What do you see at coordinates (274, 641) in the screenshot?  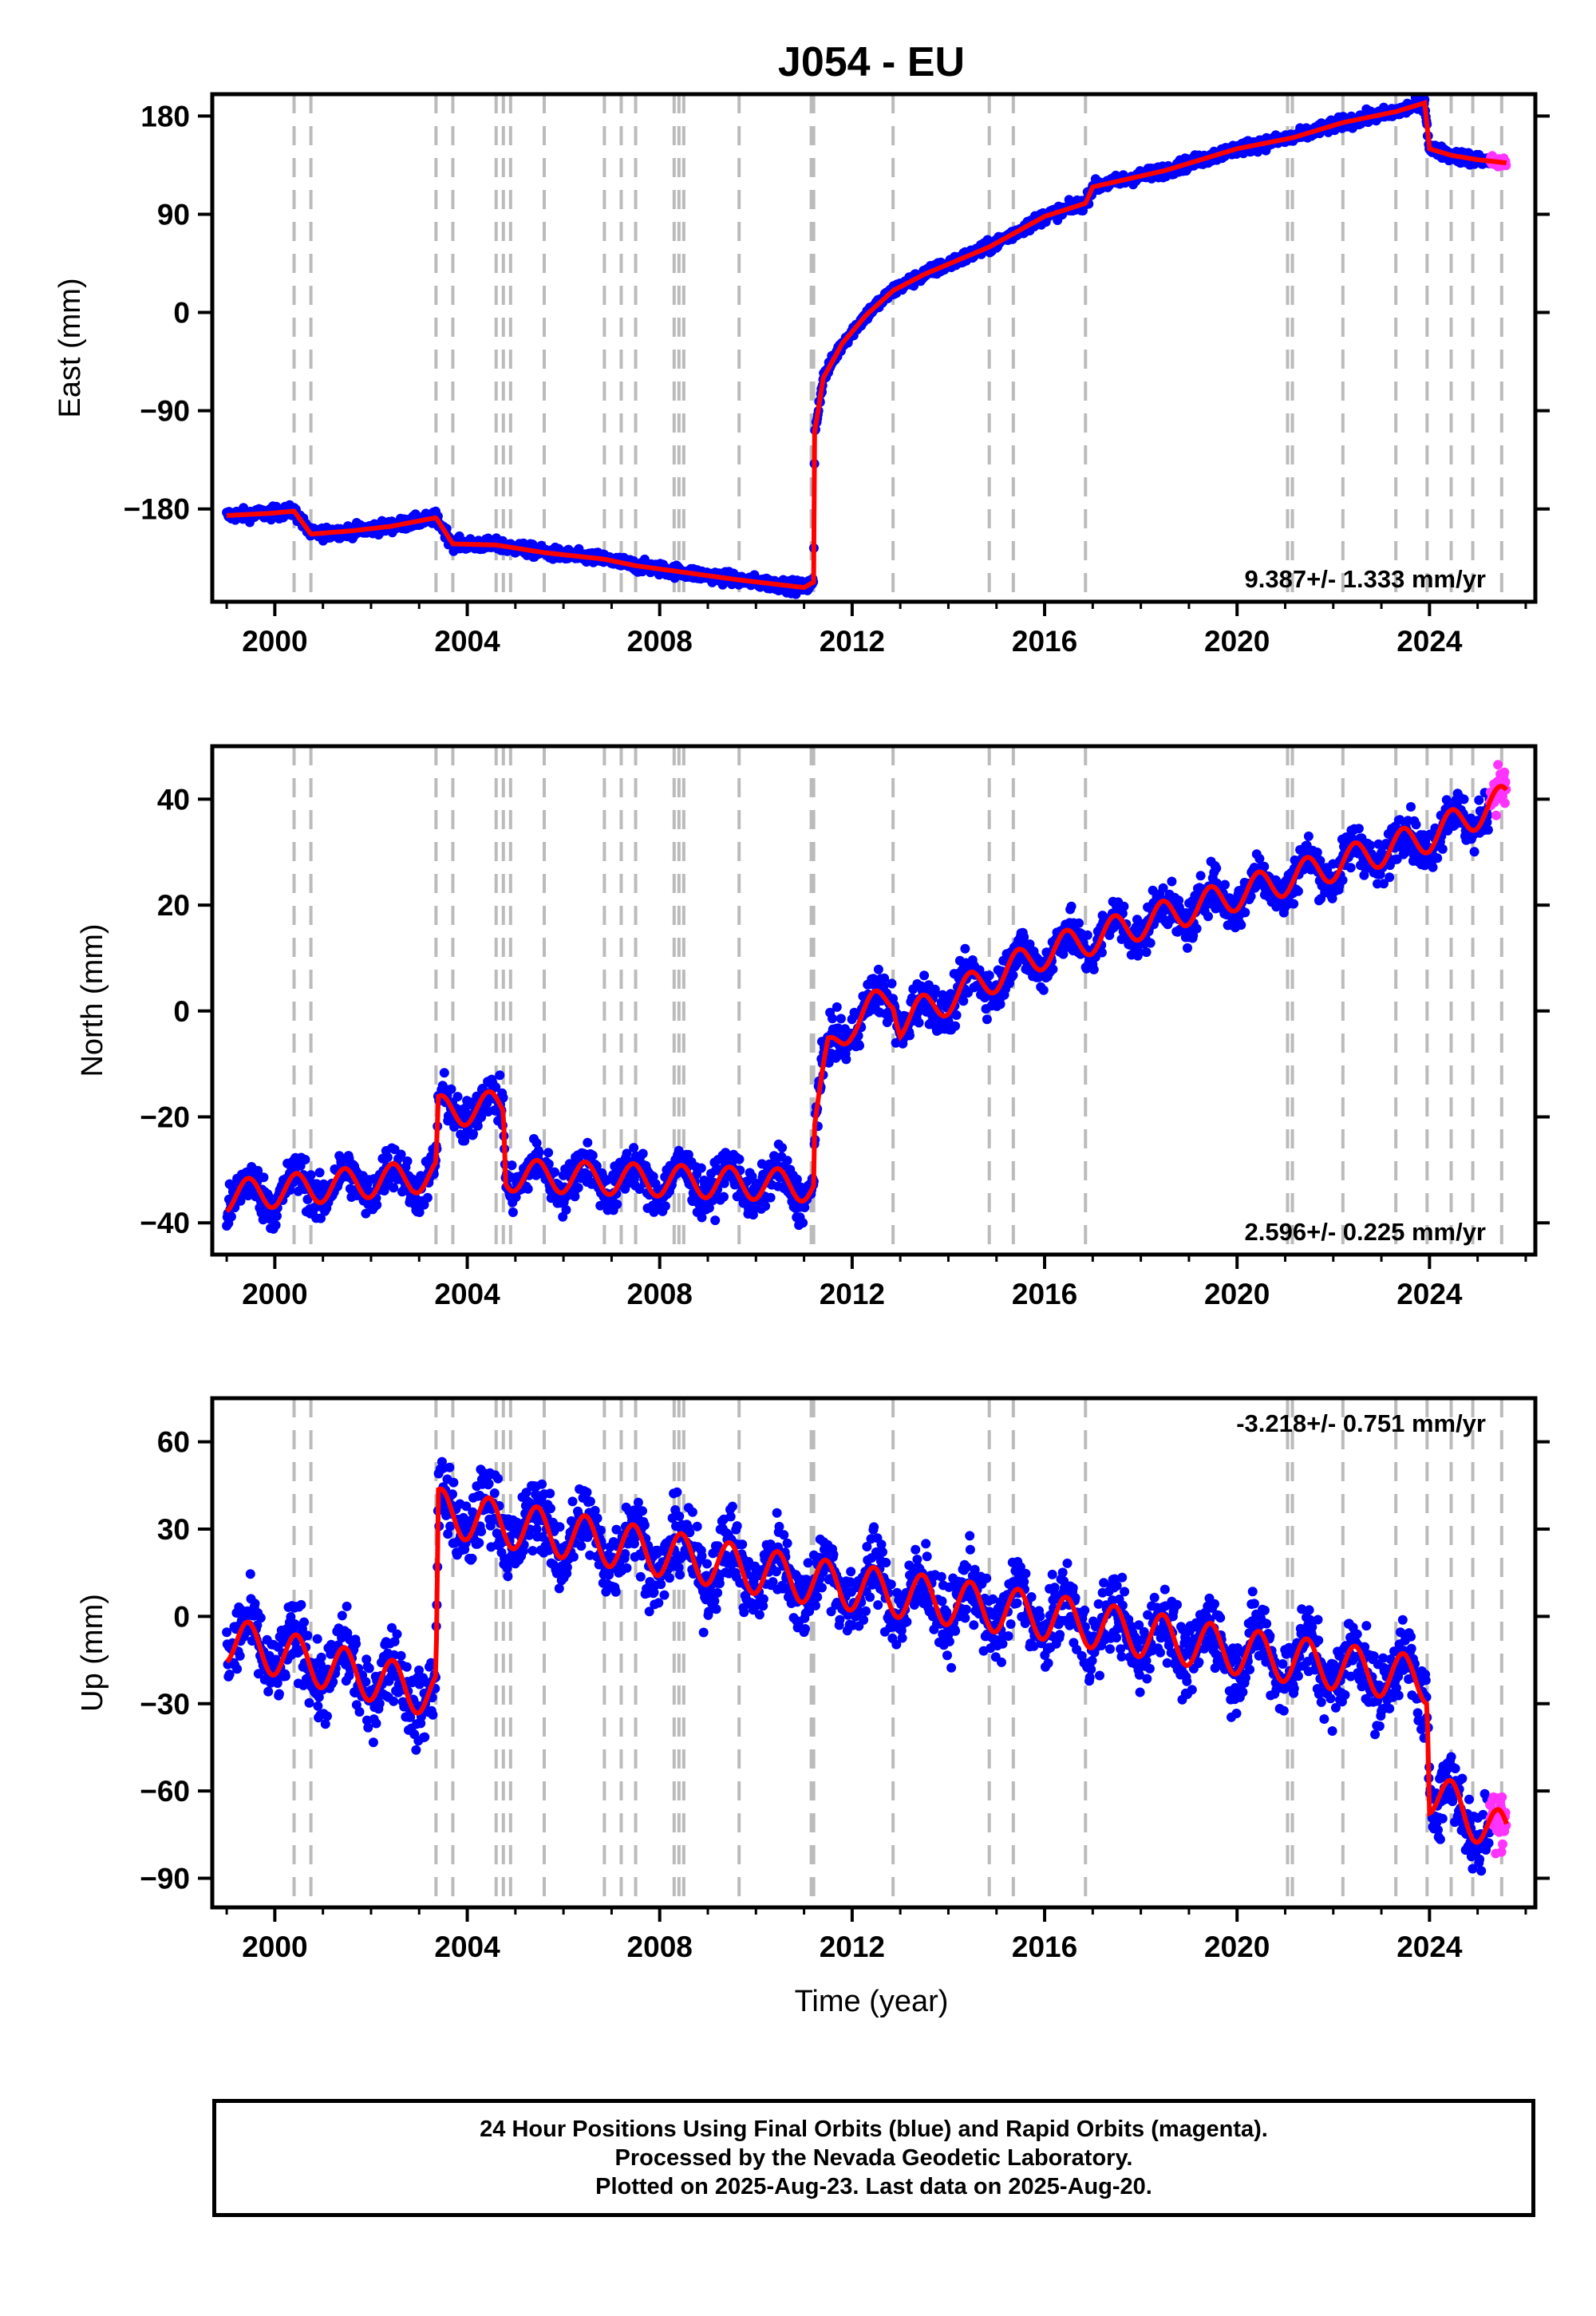 I see `x-tick-label: 2000` at bounding box center [274, 641].